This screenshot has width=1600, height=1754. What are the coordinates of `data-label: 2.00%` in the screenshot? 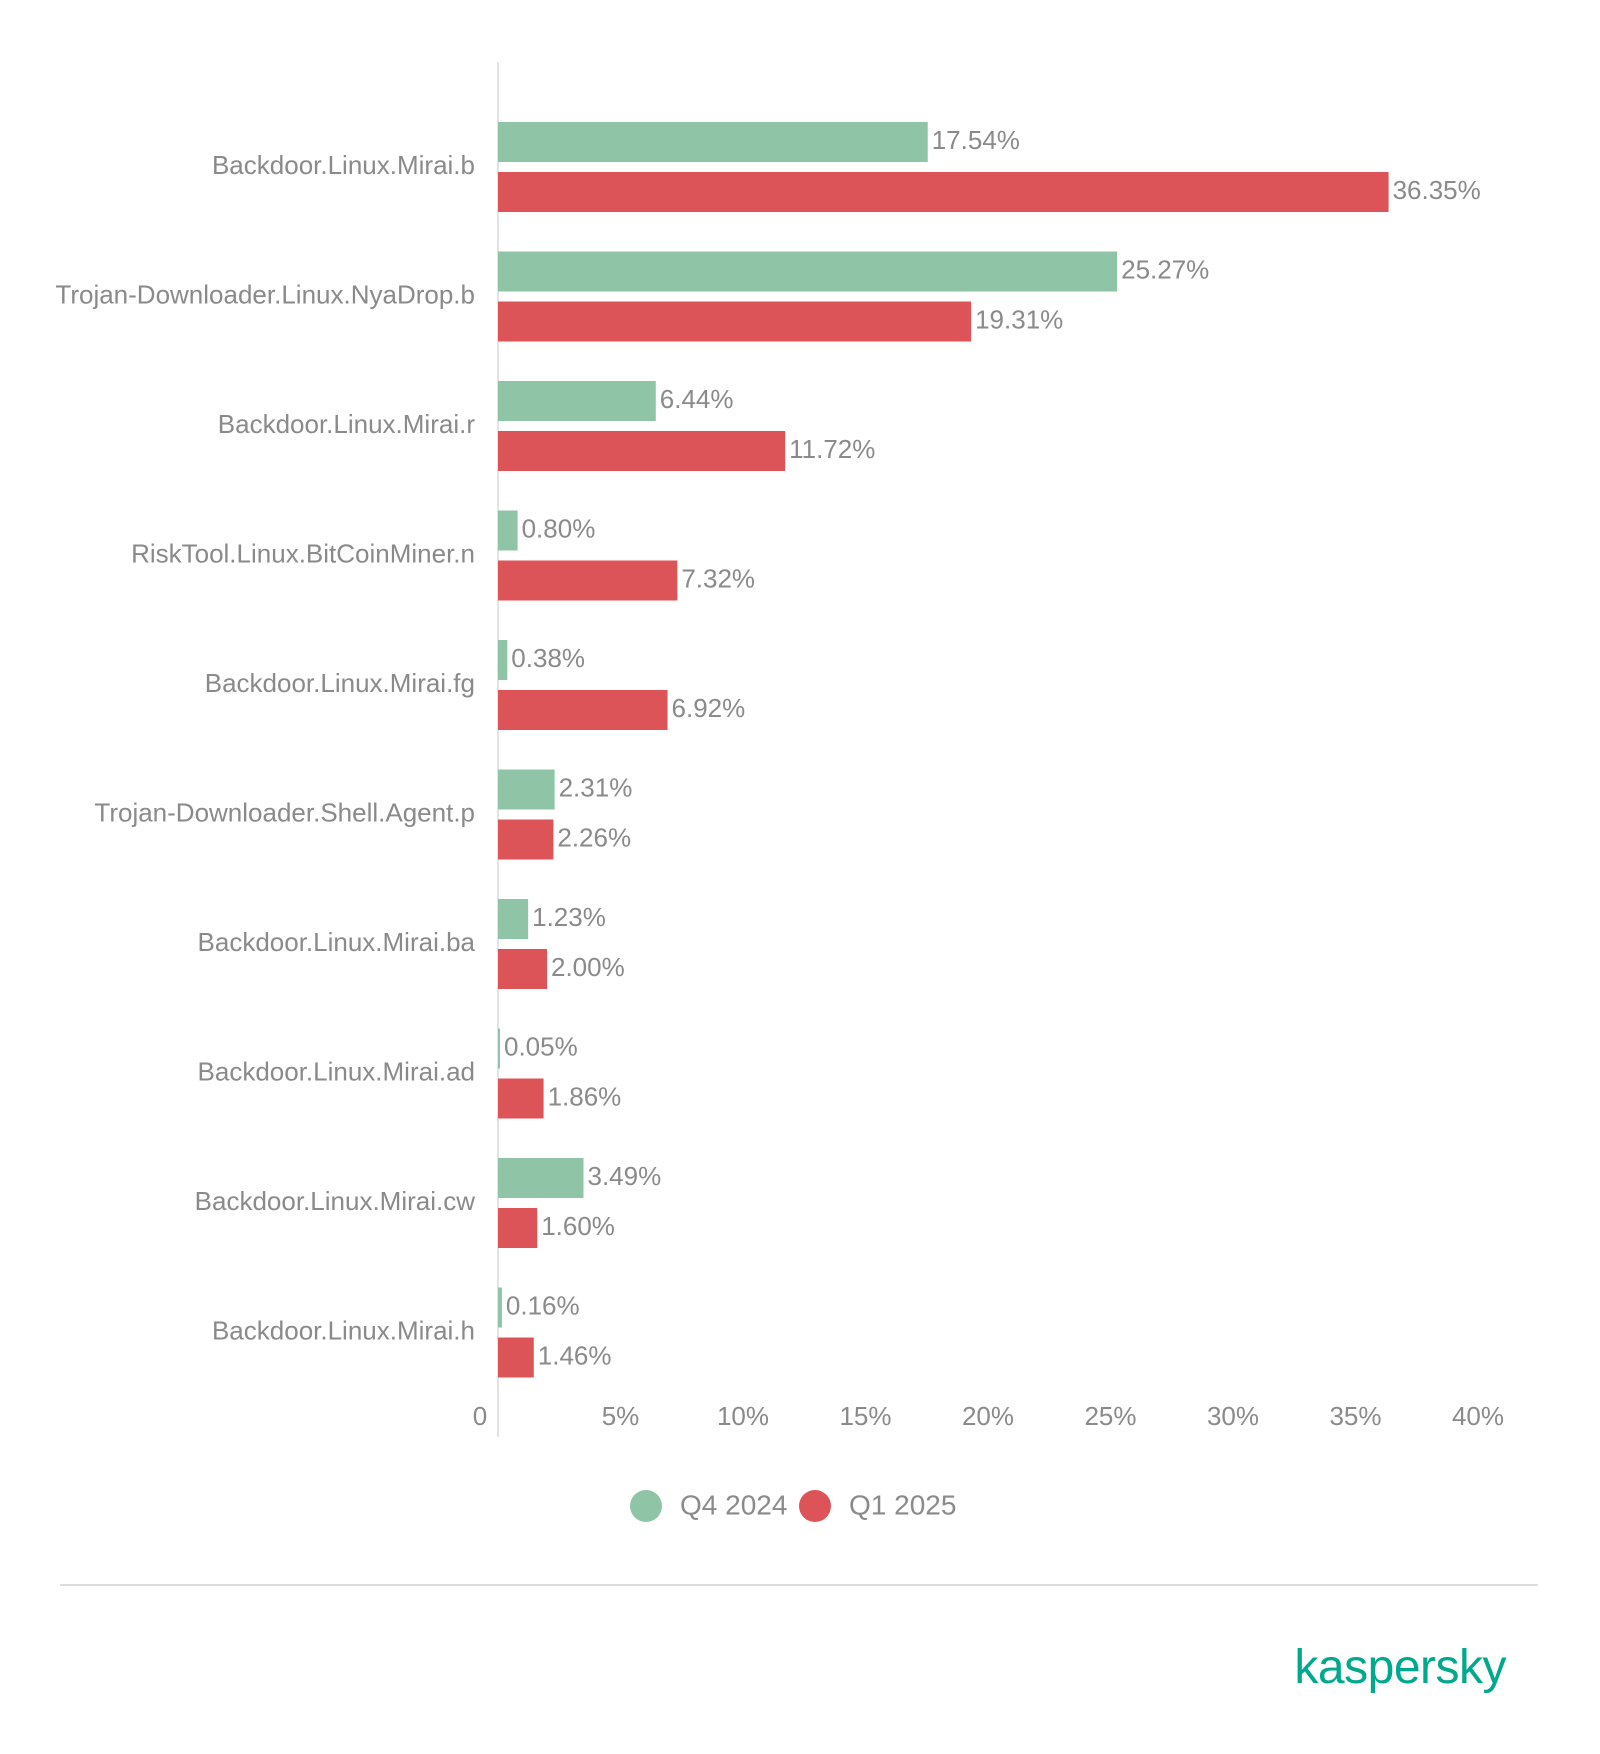 It's located at (588, 967).